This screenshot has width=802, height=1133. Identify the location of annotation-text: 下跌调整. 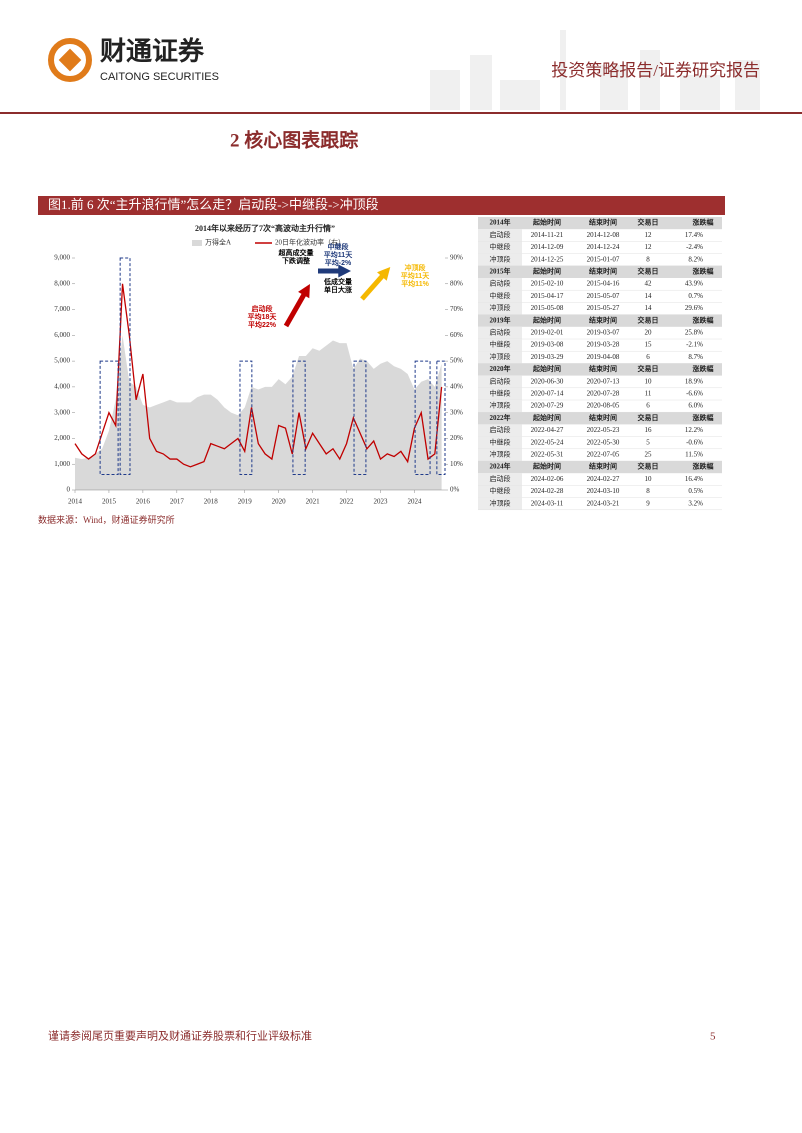
(296, 260).